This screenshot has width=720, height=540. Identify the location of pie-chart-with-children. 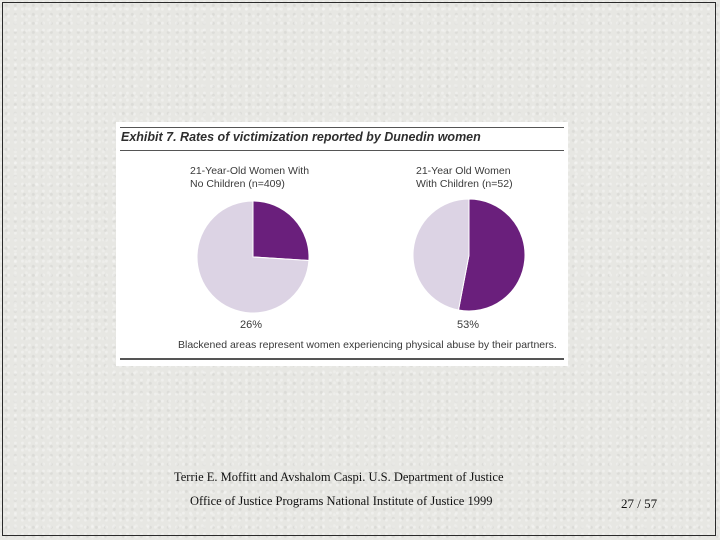
(469, 255).